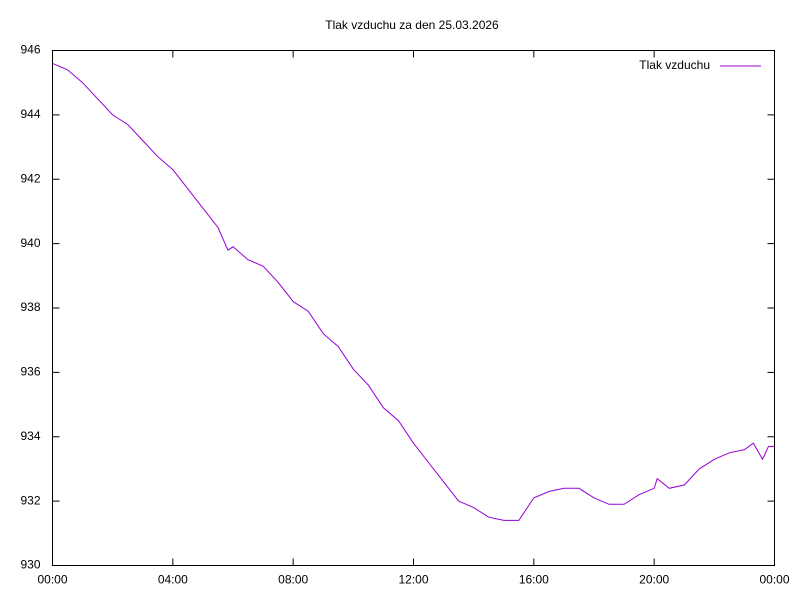  What do you see at coordinates (30, 50) in the screenshot?
I see `y-tick-label: 946` at bounding box center [30, 50].